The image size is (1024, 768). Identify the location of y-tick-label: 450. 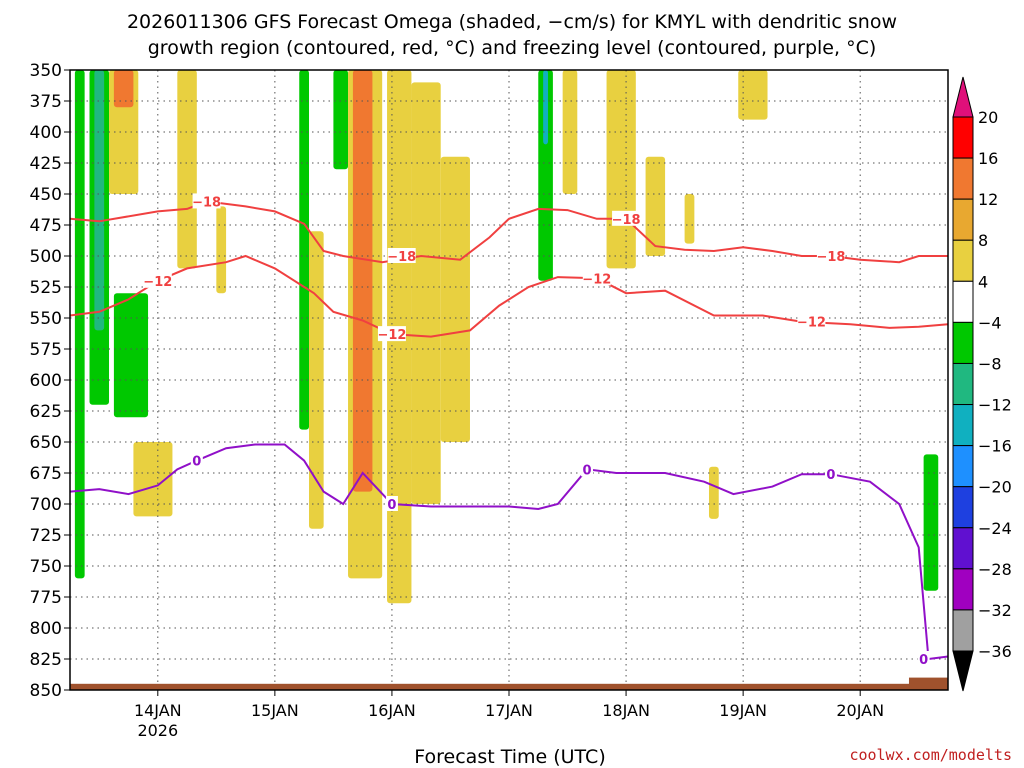
(46, 195).